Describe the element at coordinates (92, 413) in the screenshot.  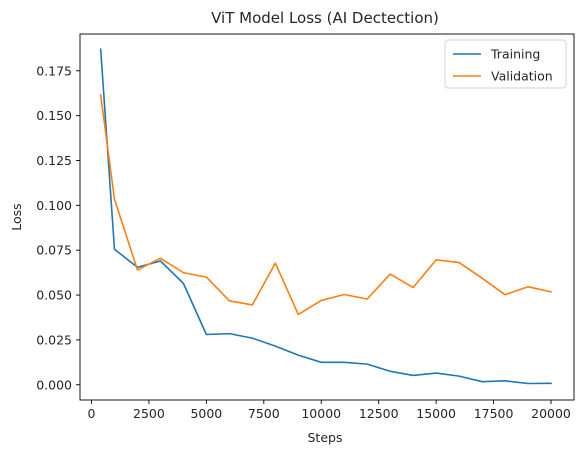
I see `x-tick-label: 0` at that location.